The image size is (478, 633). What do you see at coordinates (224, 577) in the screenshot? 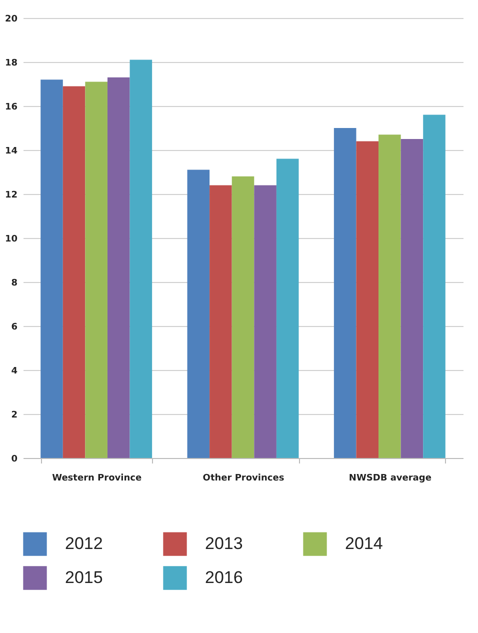
I see `legend-label: 2016` at bounding box center [224, 577].